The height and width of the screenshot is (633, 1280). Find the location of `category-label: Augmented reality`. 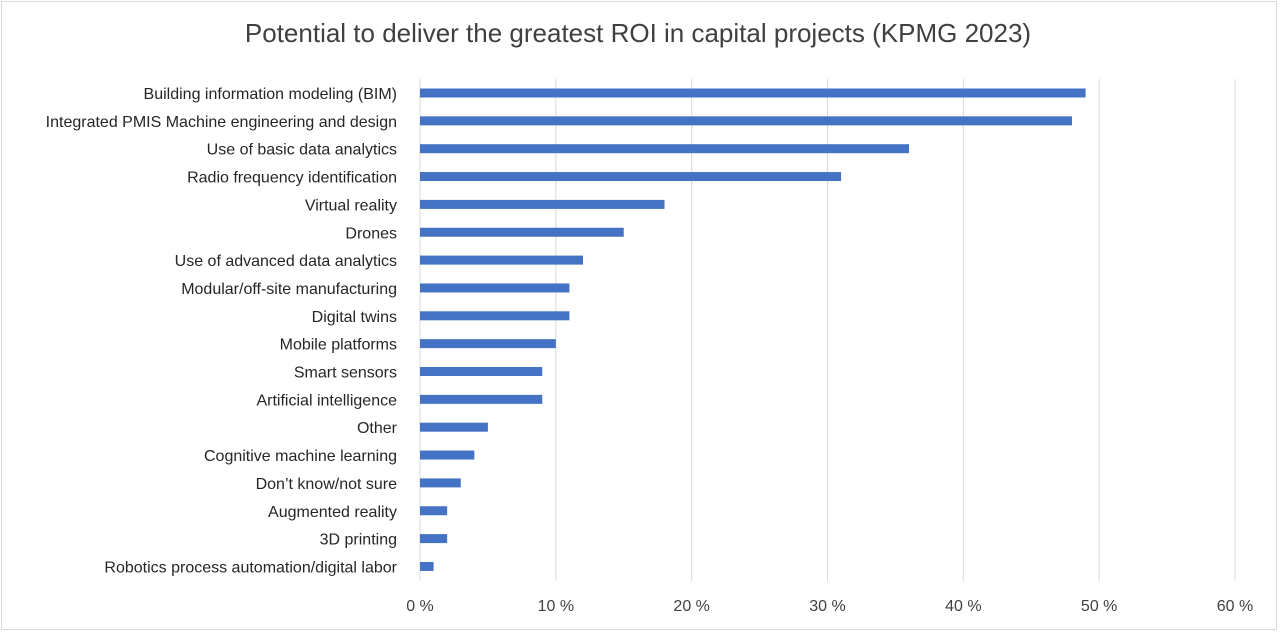

category-label: Augmented reality is located at coordinates (332, 512).